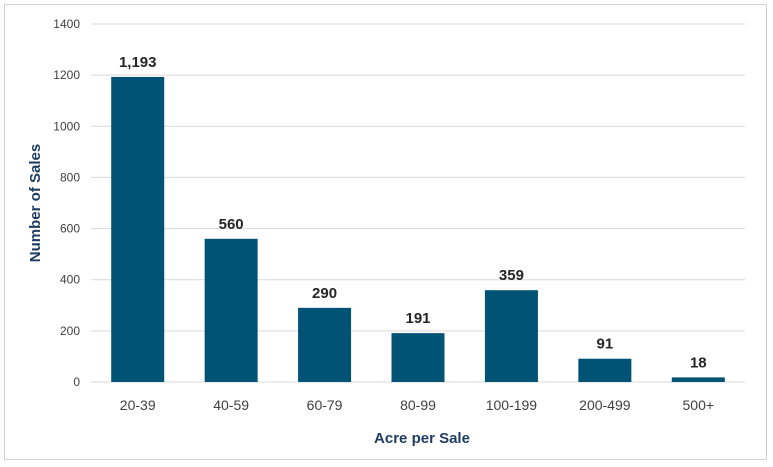 Image resolution: width=773 pixels, height=467 pixels. I want to click on data-label: 560, so click(231, 224).